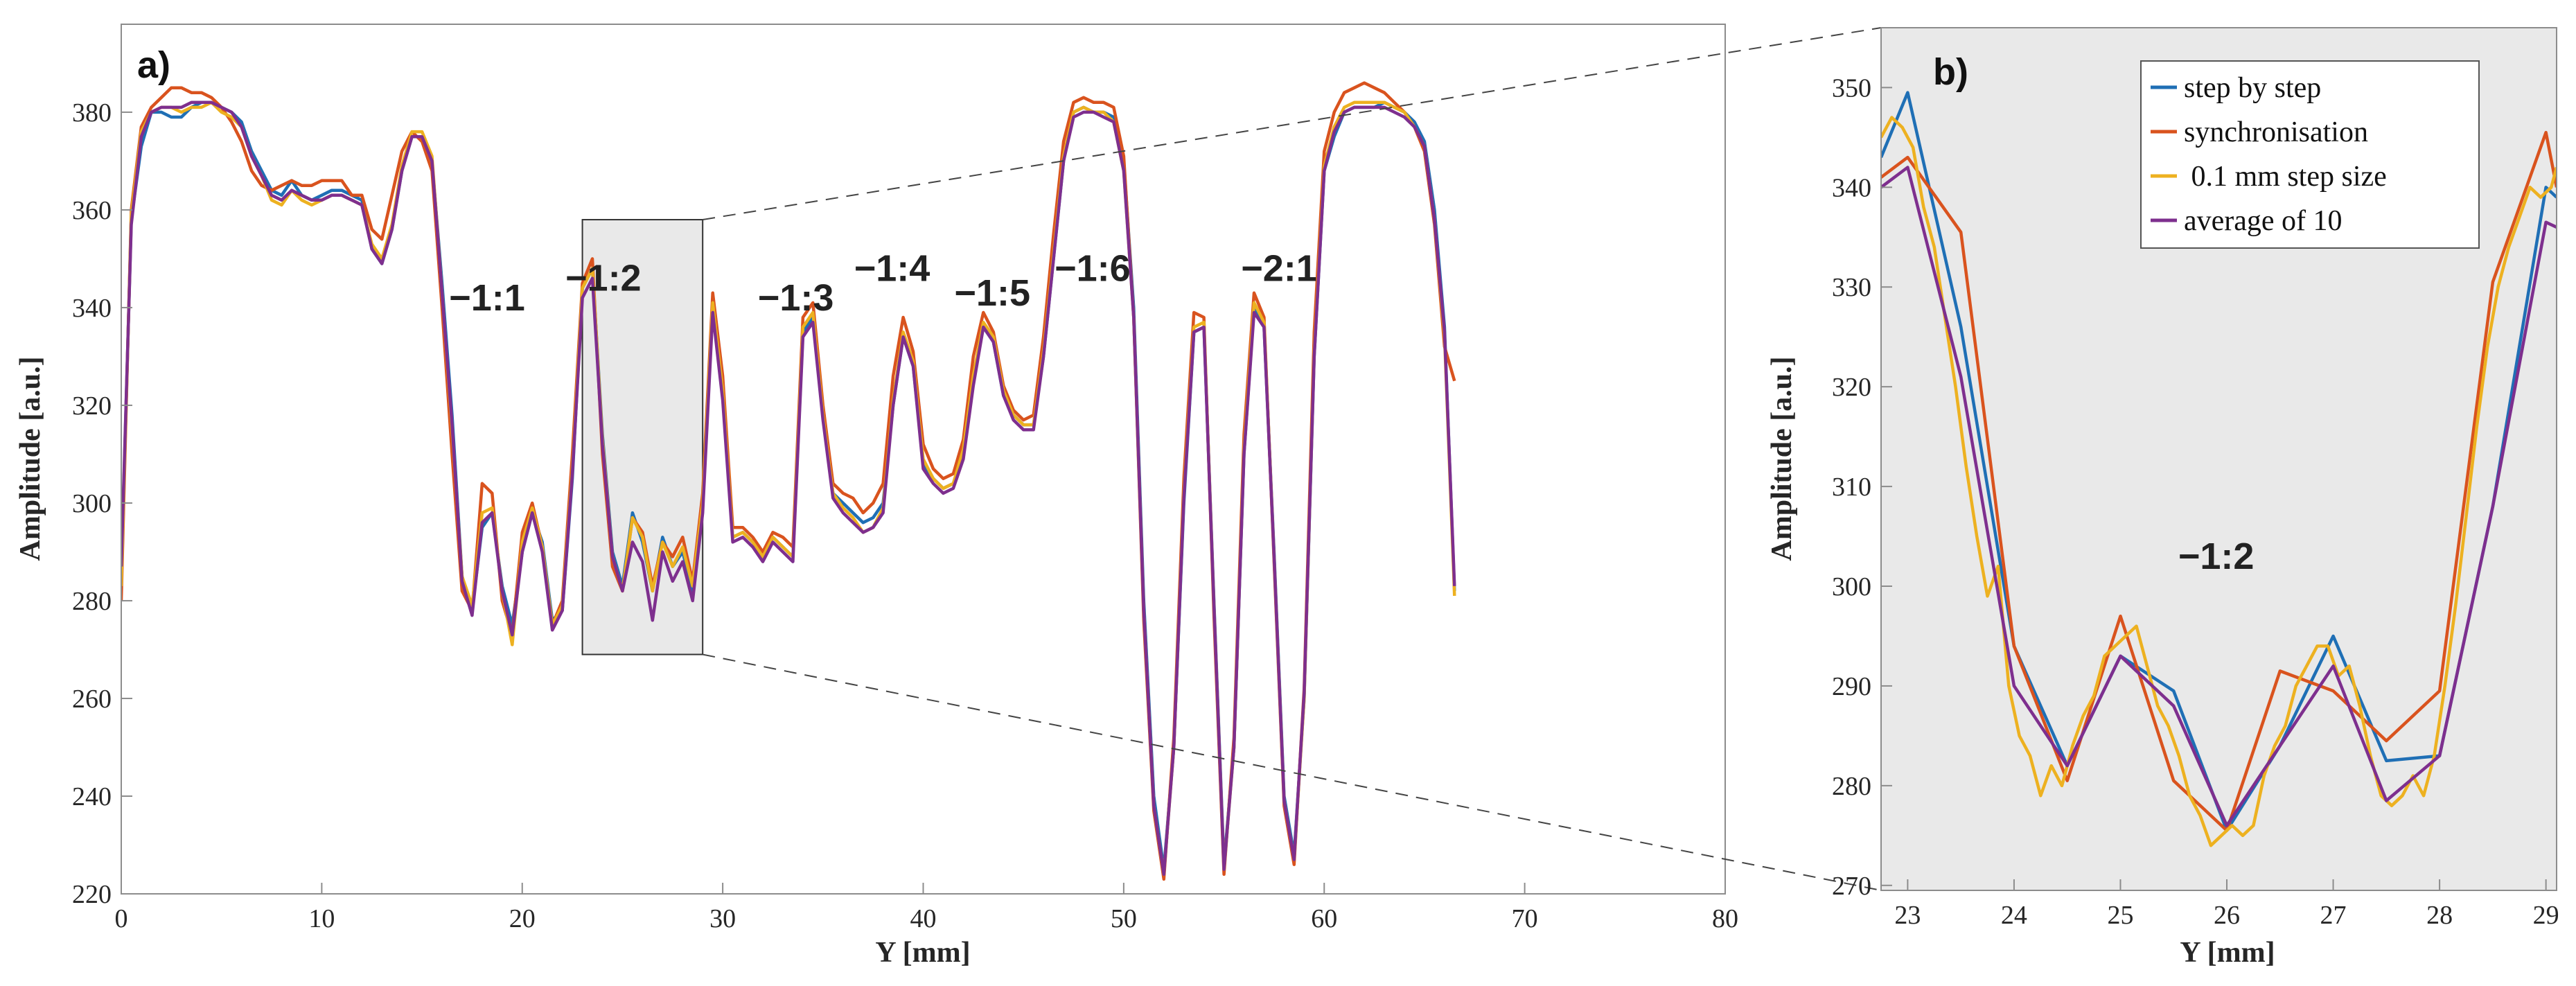  What do you see at coordinates (1851, 687) in the screenshot?
I see `panel-b-ytick-label: 290` at bounding box center [1851, 687].